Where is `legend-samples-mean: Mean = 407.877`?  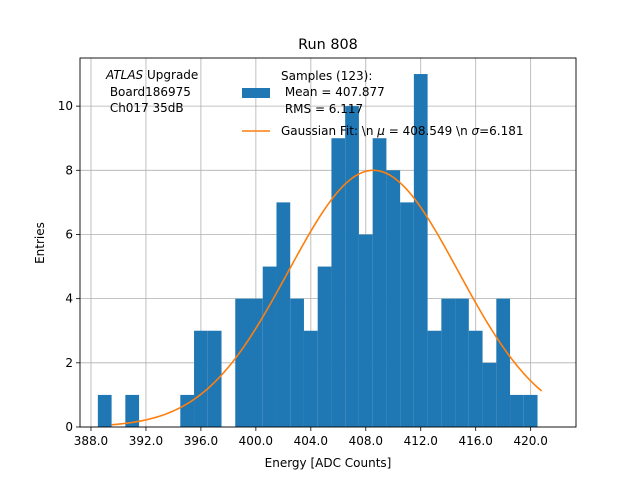
legend-samples-mean: Mean = 407.877 is located at coordinates (333, 92).